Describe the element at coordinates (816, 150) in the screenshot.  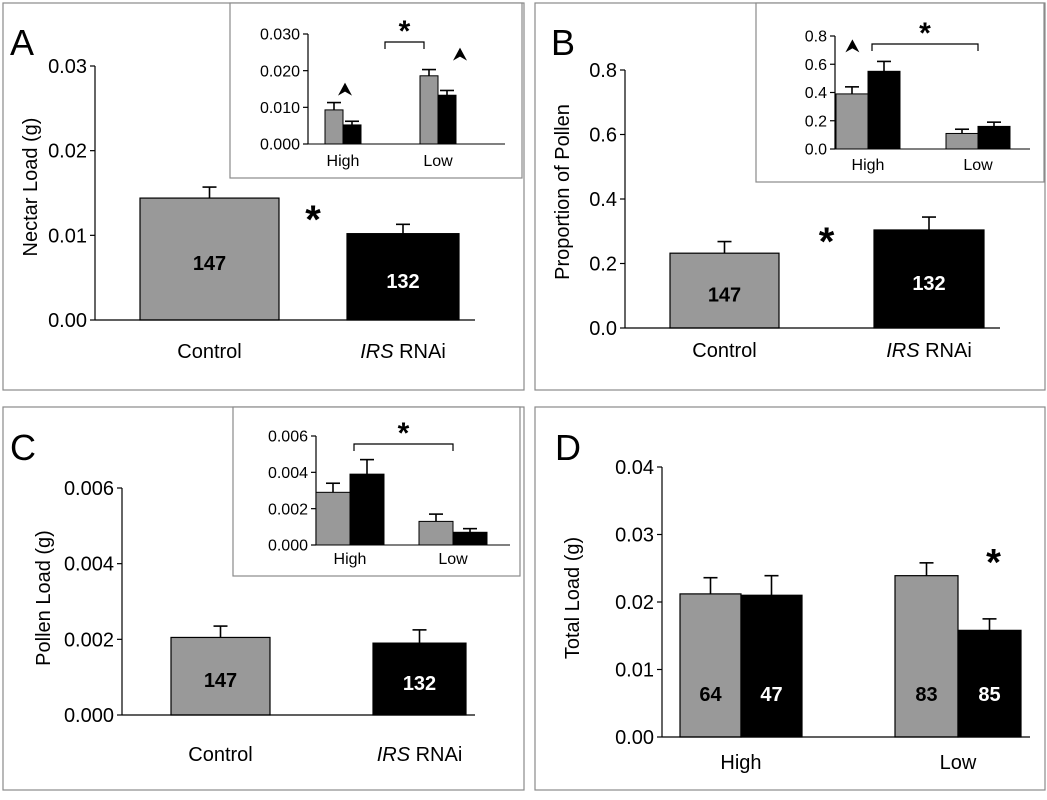
I see `panel-b-inset-y-axis-tick-label: 0.0` at that location.